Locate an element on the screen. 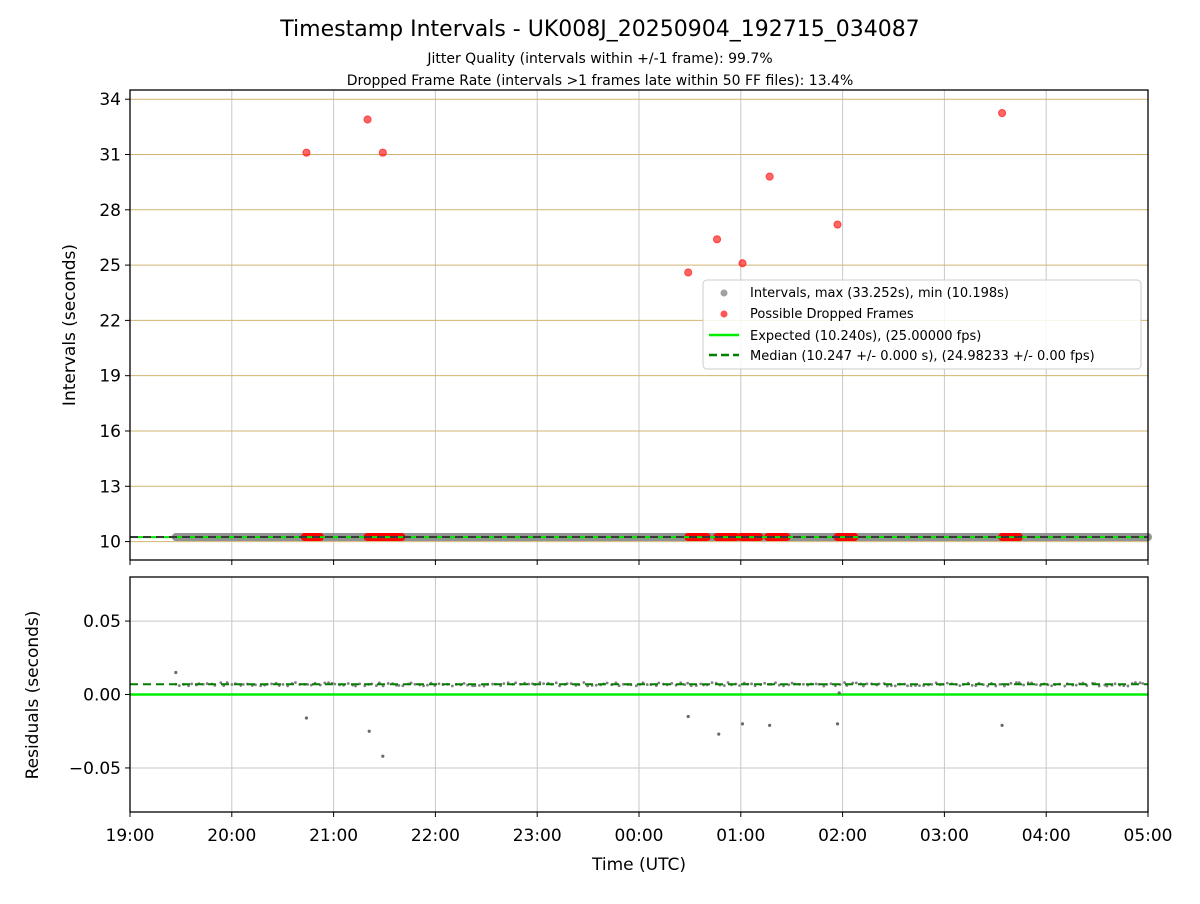  x-tick-label: 02:00 is located at coordinates (842, 836).